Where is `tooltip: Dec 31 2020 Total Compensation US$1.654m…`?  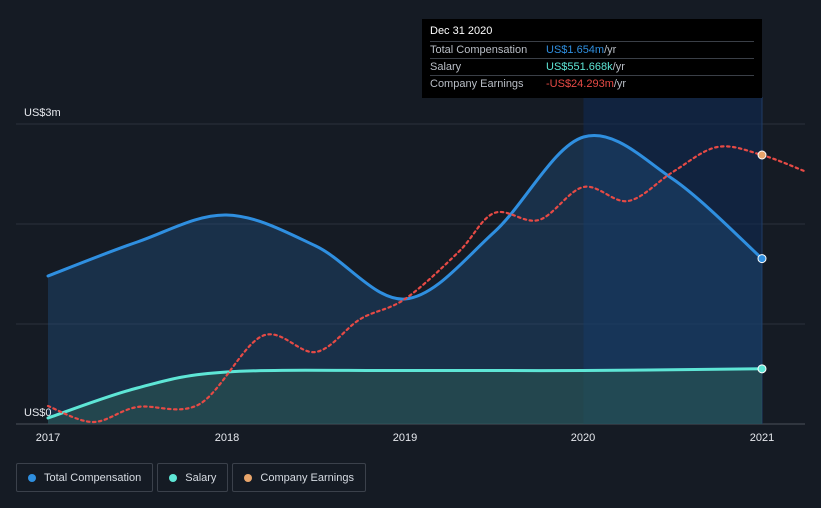 tooltip: Dec 31 2020 Total Compensation US$1.654m… is located at coordinates (592, 58).